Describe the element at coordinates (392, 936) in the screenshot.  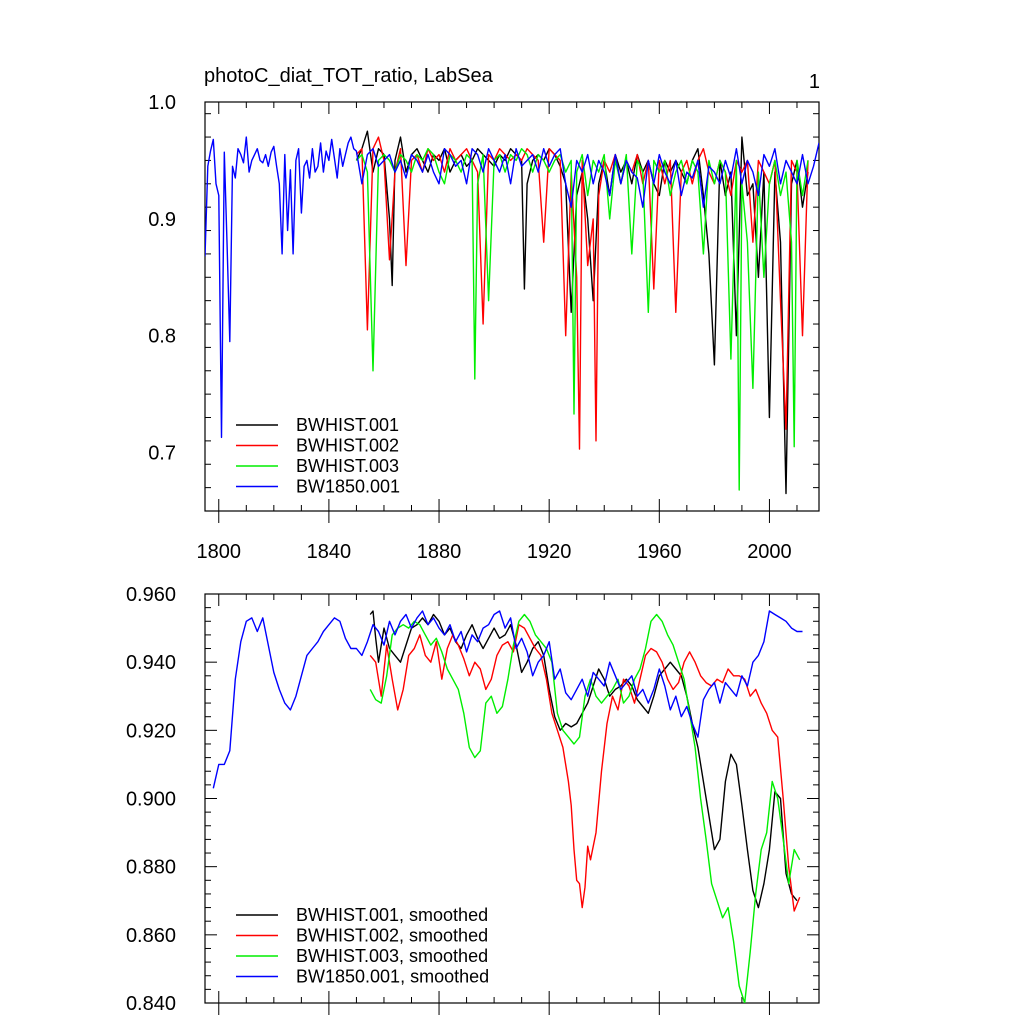
I see `legend-label: BWHIST.002, smoothed` at that location.